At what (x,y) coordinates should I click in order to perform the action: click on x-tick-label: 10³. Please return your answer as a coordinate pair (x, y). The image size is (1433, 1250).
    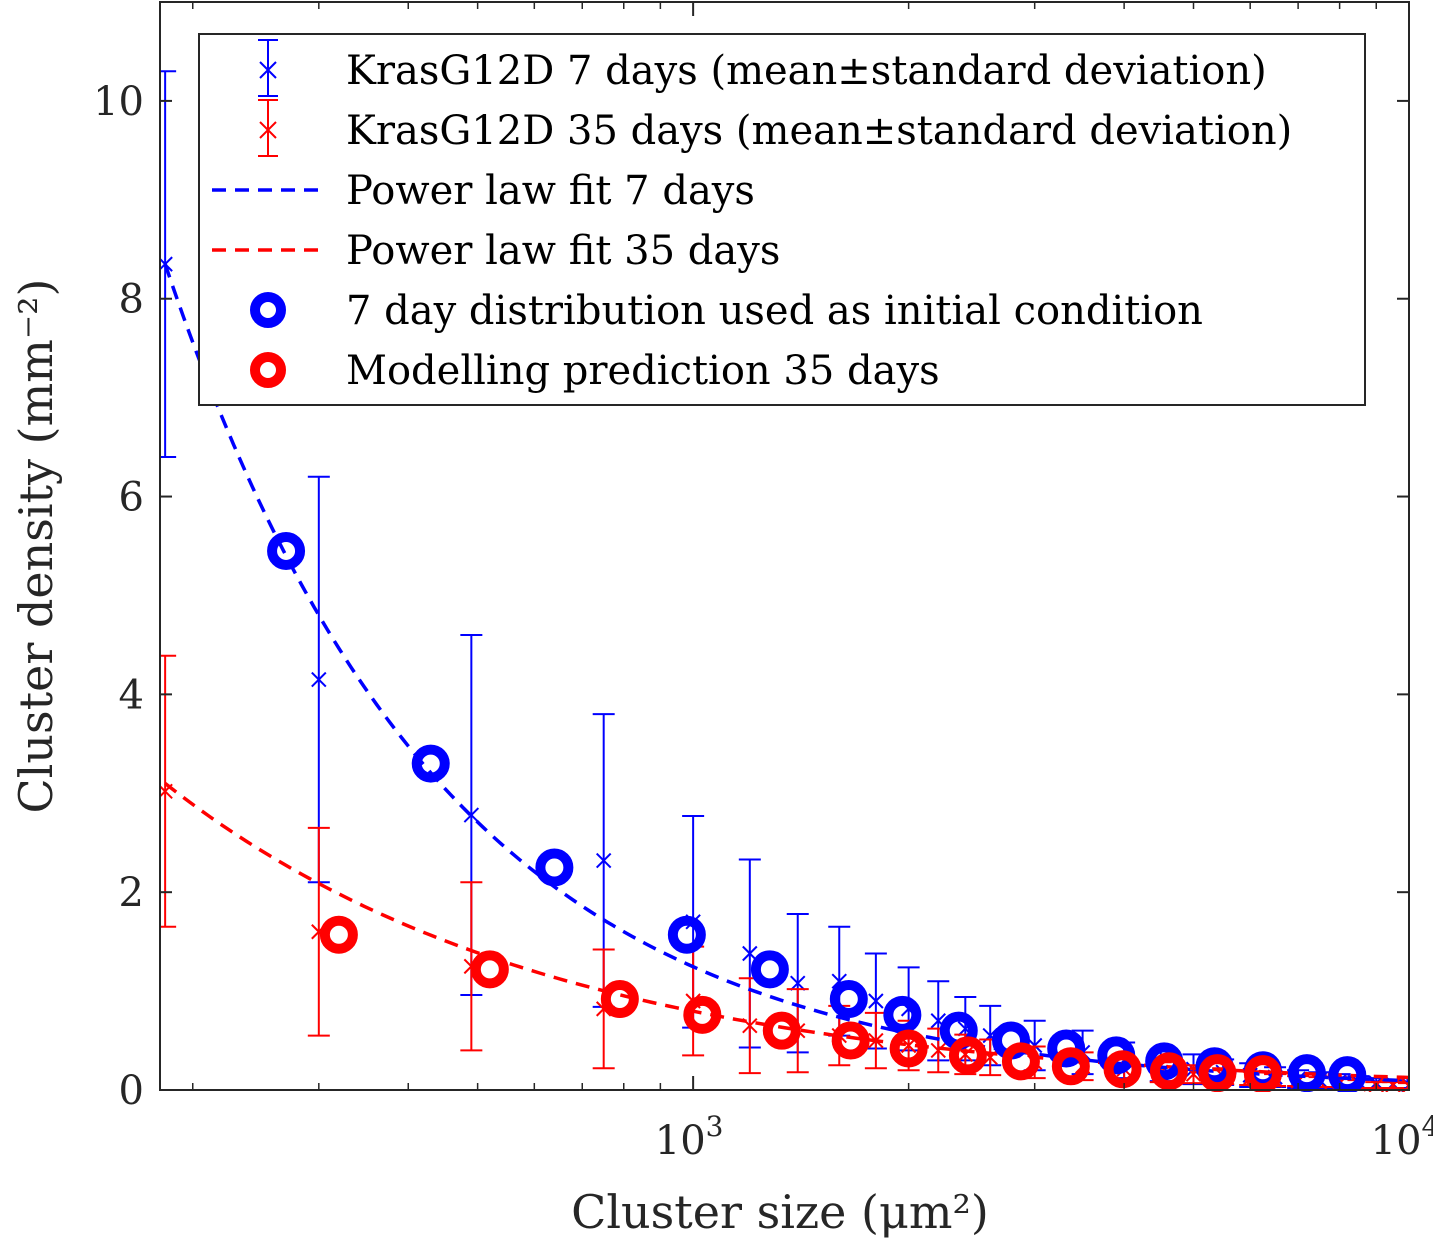
    Looking at the image, I should click on (689, 1137).